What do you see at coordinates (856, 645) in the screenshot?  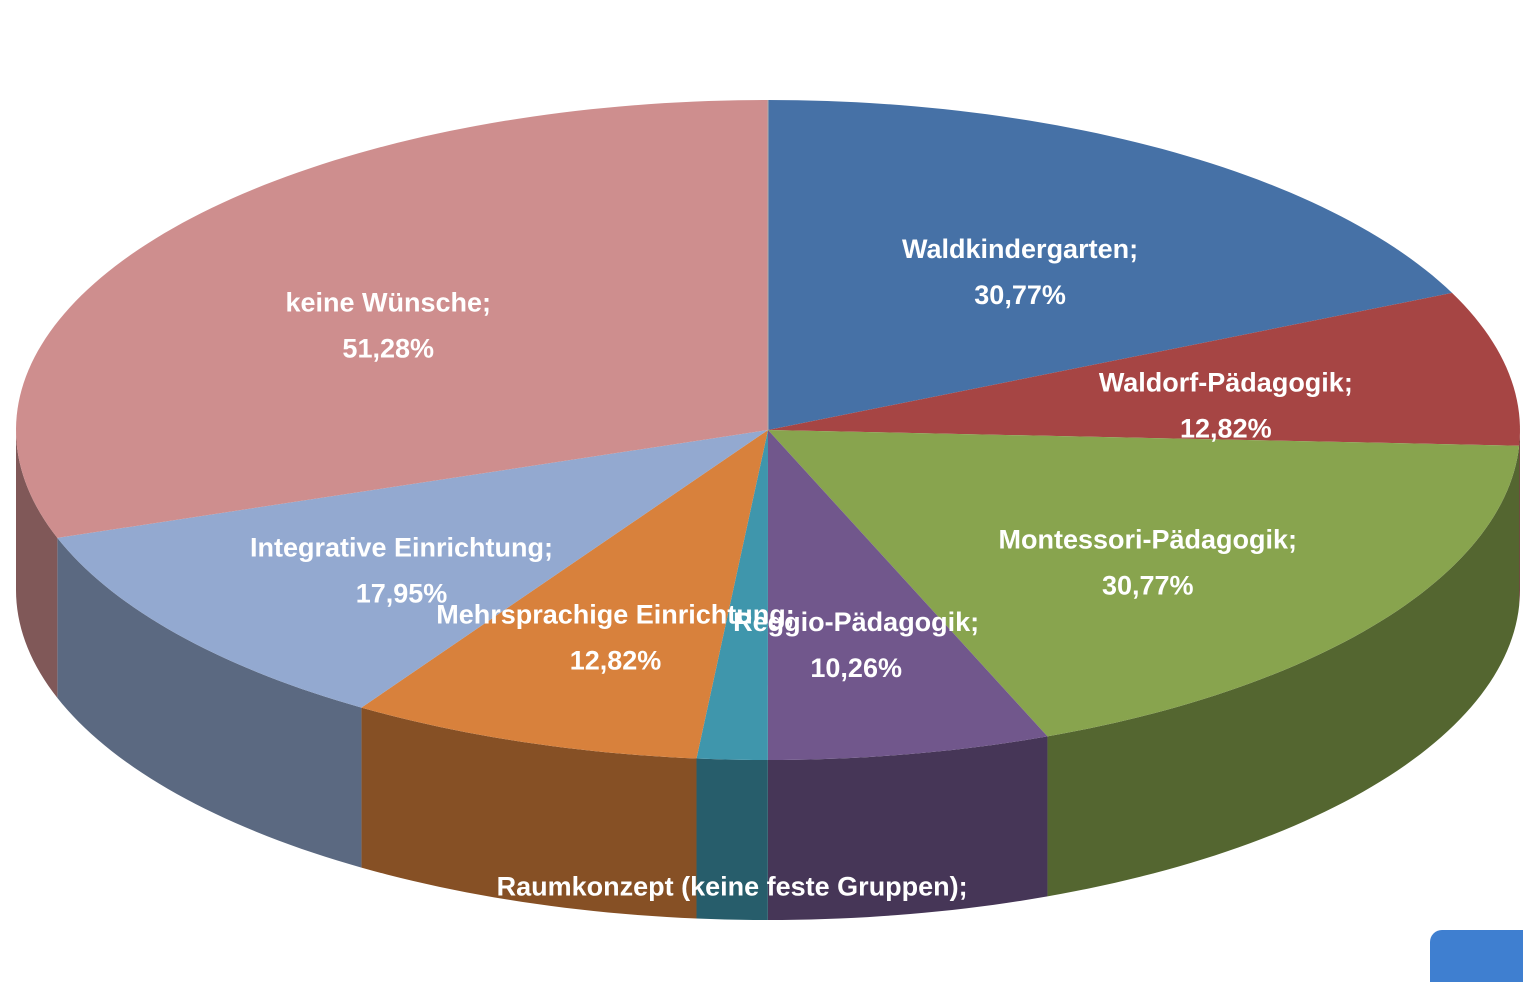 I see `data-label: Reggio-Pädagogik; 10,26%` at bounding box center [856, 645].